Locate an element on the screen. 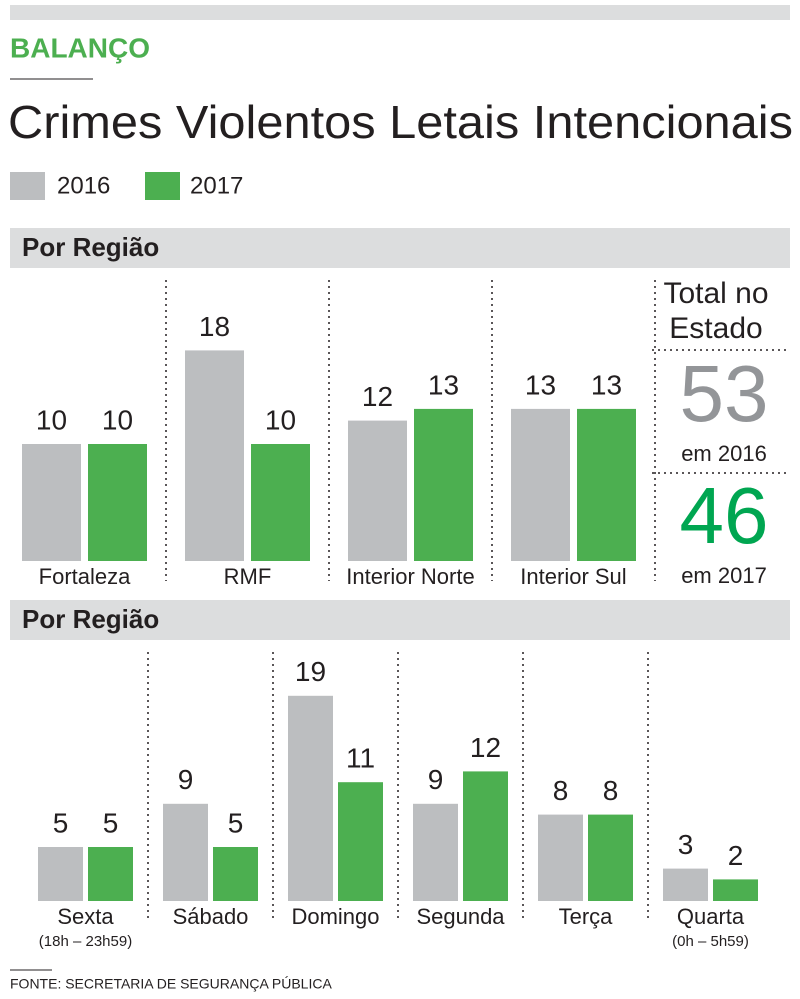  kicker: BALANÇO is located at coordinates (80, 47).